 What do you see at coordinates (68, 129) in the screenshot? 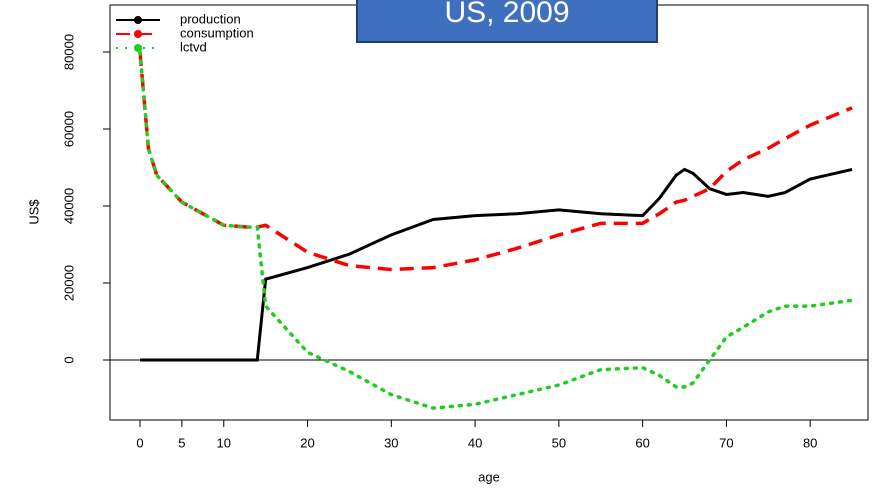
I see `y-tick-label: 60000` at bounding box center [68, 129].